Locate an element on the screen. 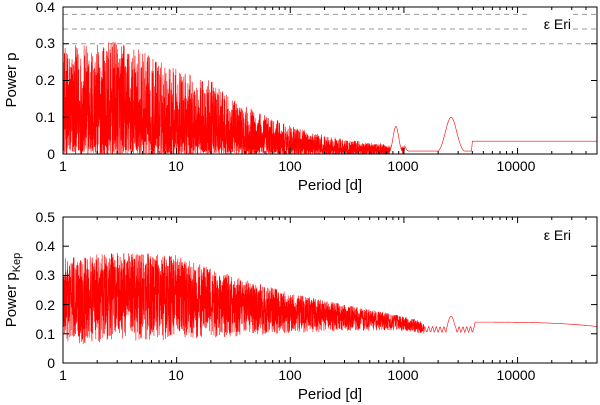 The height and width of the screenshot is (405, 600). ytick-label: 0.5 is located at coordinates (46, 217).